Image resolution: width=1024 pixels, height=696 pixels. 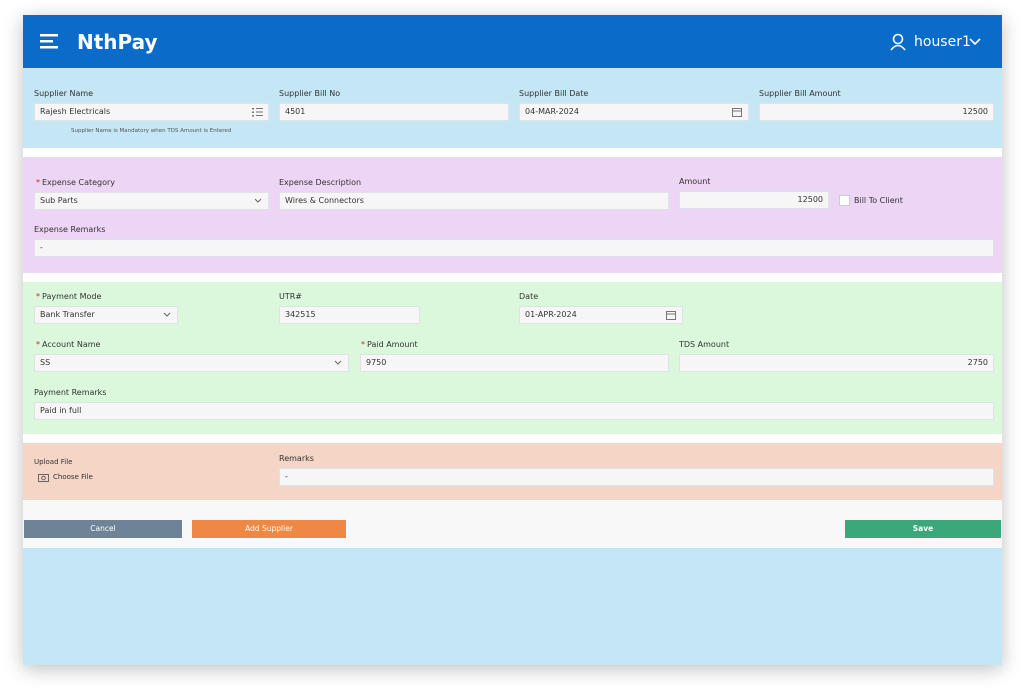 I want to click on select: Bank Transfer, so click(x=106, y=315).